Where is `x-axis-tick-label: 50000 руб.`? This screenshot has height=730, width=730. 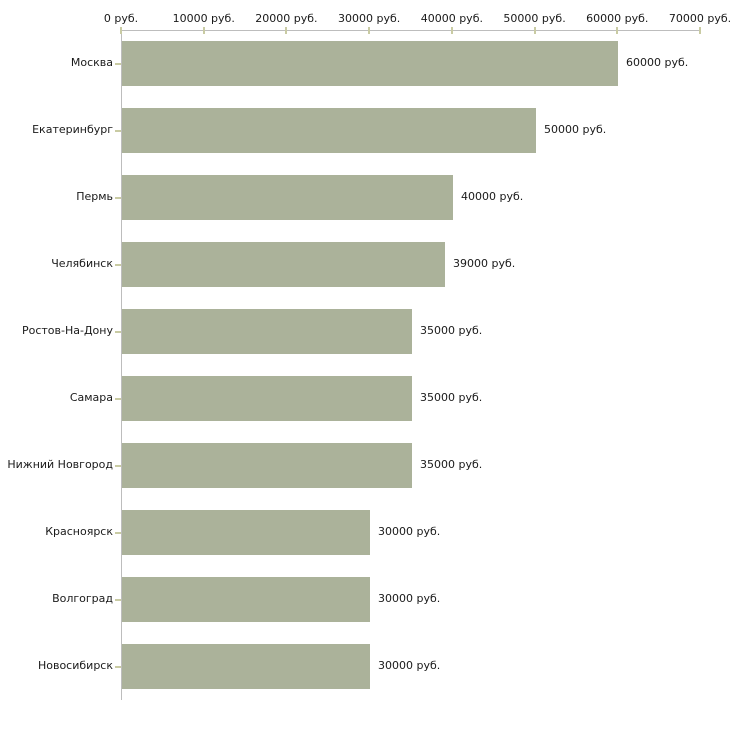 x-axis-tick-label: 50000 руб. is located at coordinates (534, 18).